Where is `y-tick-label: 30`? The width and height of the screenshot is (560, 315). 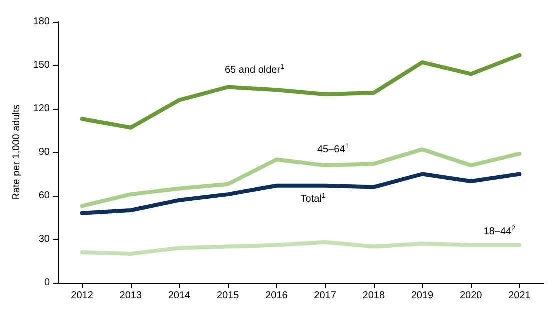
y-tick-label: 30 is located at coordinates (44, 239).